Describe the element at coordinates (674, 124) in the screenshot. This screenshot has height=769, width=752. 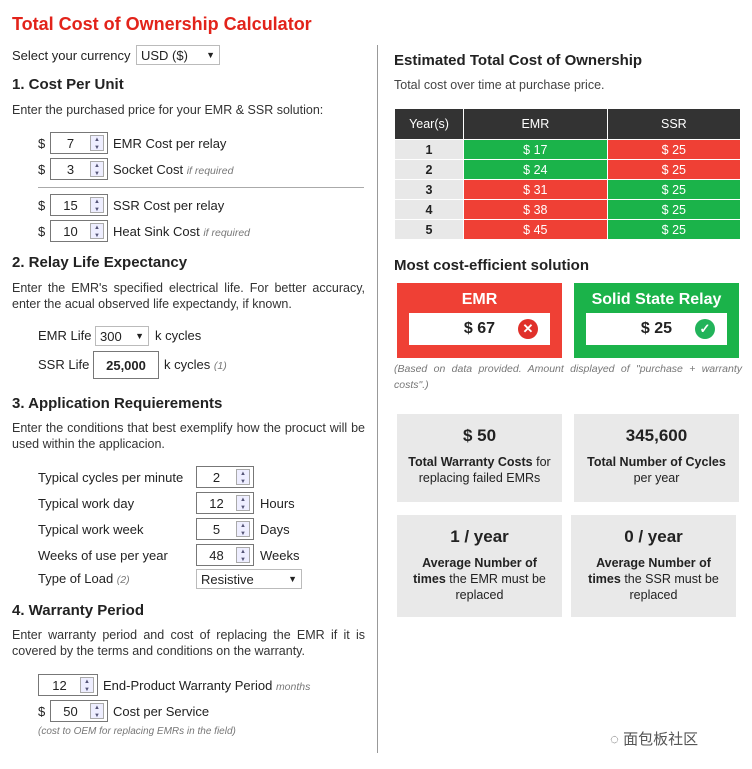
I see `header-ssr: SSR` at that location.